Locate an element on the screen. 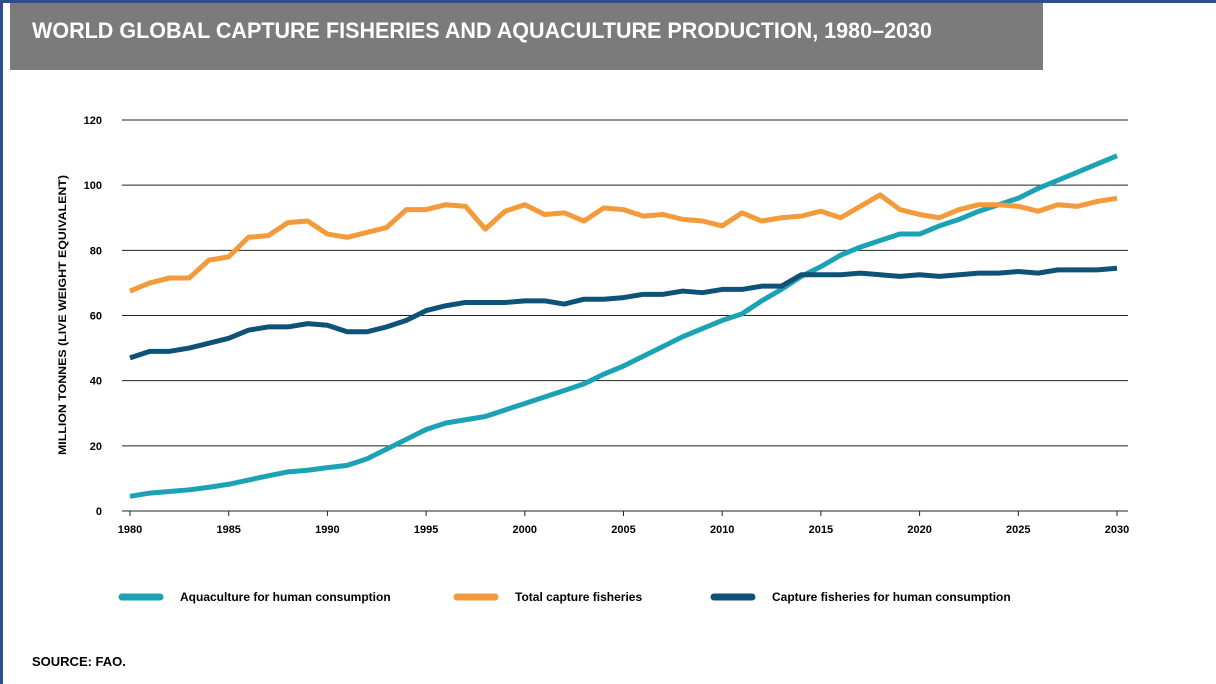 The image size is (1216, 684). left-border is located at coordinates (1, 342).